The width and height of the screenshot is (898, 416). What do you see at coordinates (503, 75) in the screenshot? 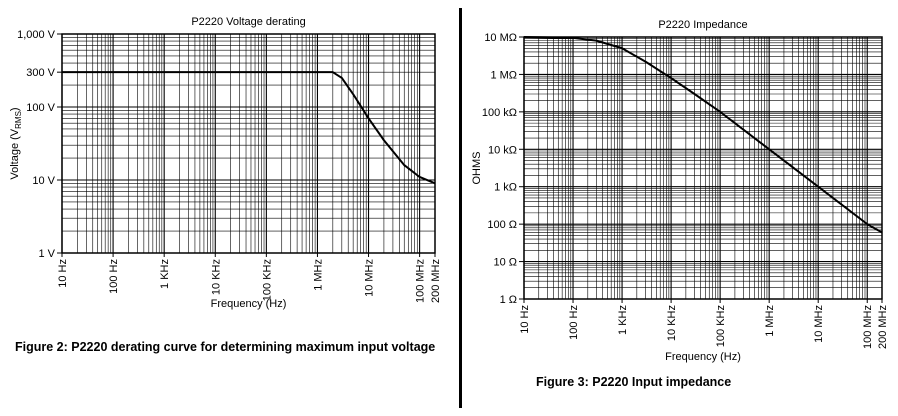
I see `y-tick-label: 1 MΩ` at bounding box center [503, 75].